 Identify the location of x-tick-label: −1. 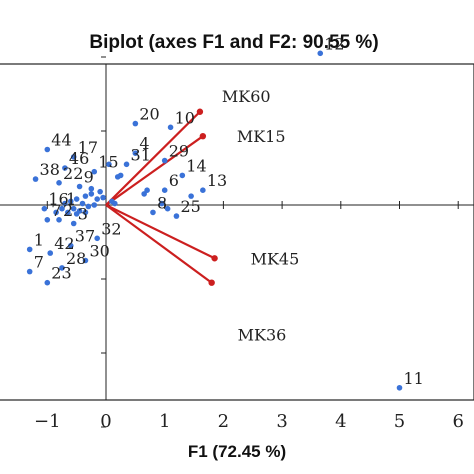
(47, 421).